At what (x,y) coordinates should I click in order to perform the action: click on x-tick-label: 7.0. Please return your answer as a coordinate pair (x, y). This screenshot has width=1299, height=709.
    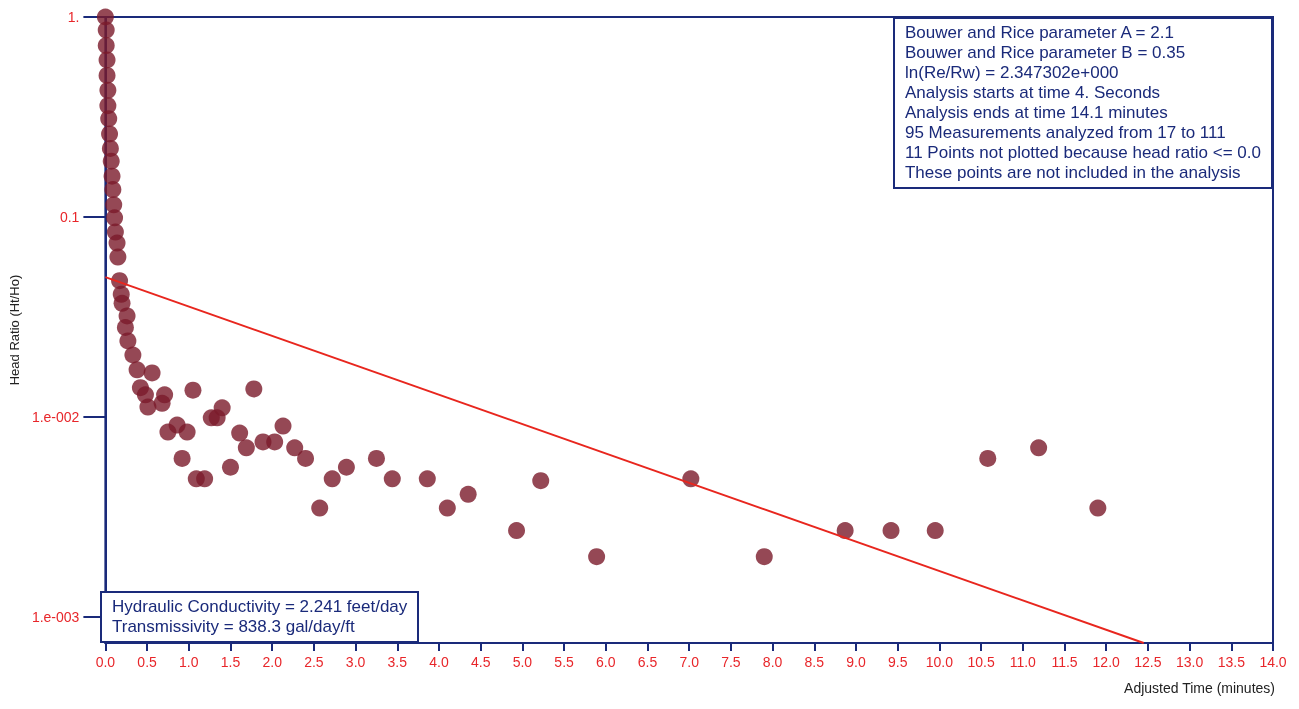
    Looking at the image, I should click on (689, 662).